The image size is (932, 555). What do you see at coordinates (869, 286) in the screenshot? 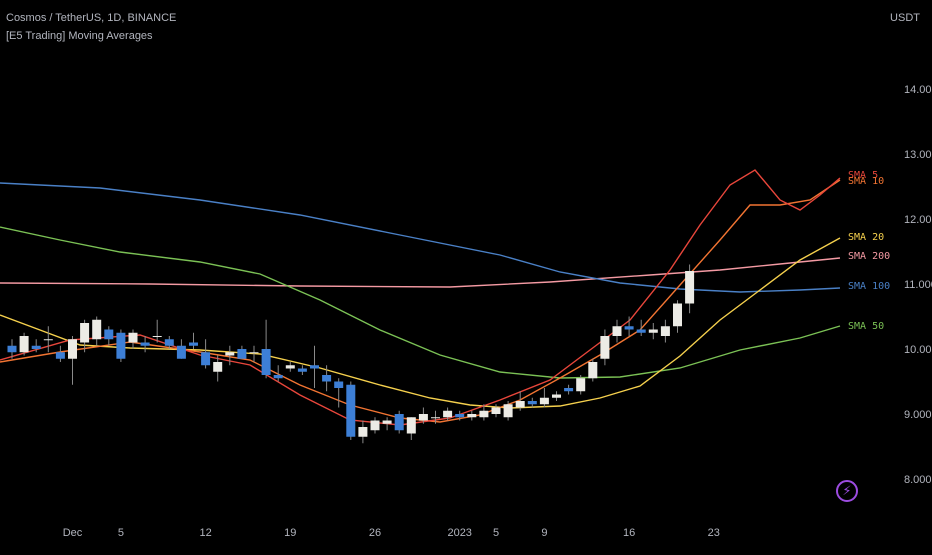
I see `sma-label-sma100: SMA 100` at bounding box center [869, 286].